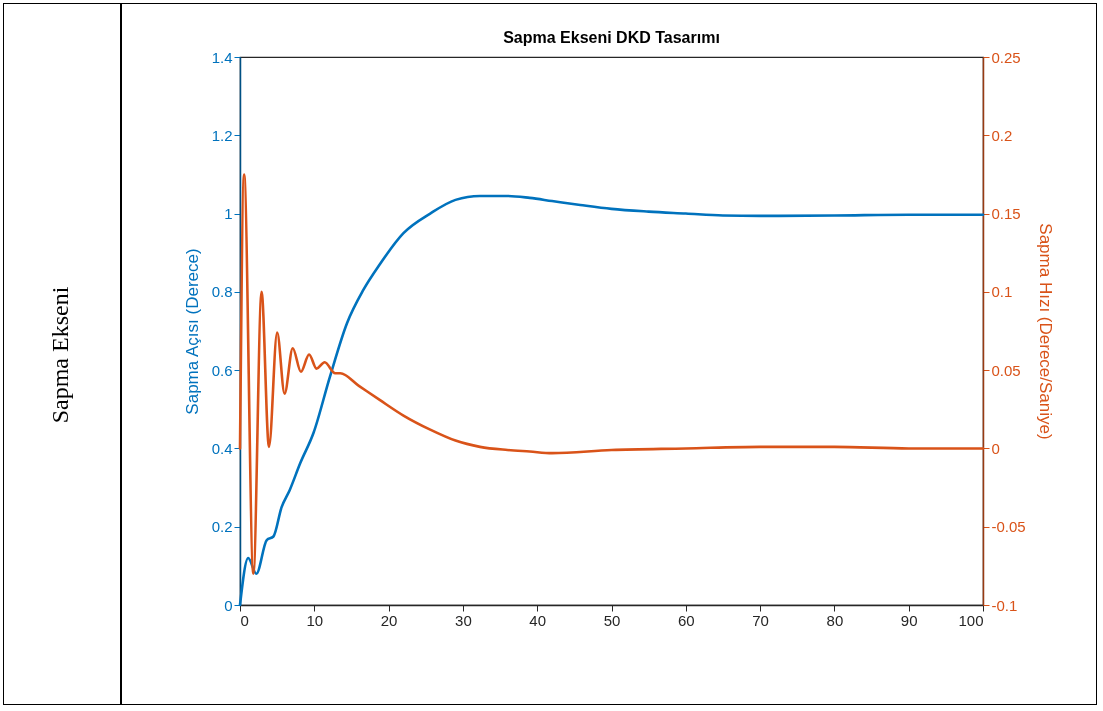  What do you see at coordinates (909, 620) in the screenshot?
I see `x-tick-label: 90` at bounding box center [909, 620].